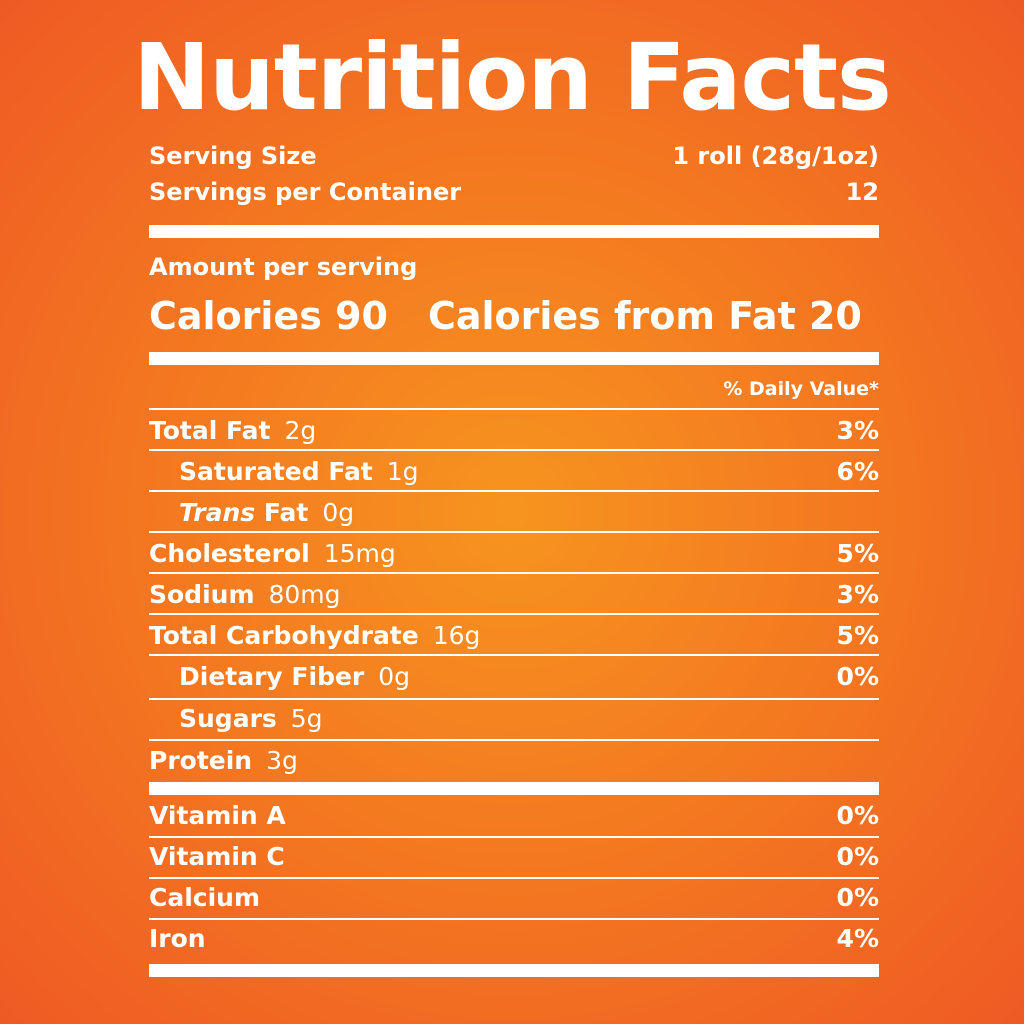 This screenshot has width=1024, height=1024. What do you see at coordinates (611, 316) in the screenshot?
I see `calories-from-fat-label: Calories from Fat` at bounding box center [611, 316].